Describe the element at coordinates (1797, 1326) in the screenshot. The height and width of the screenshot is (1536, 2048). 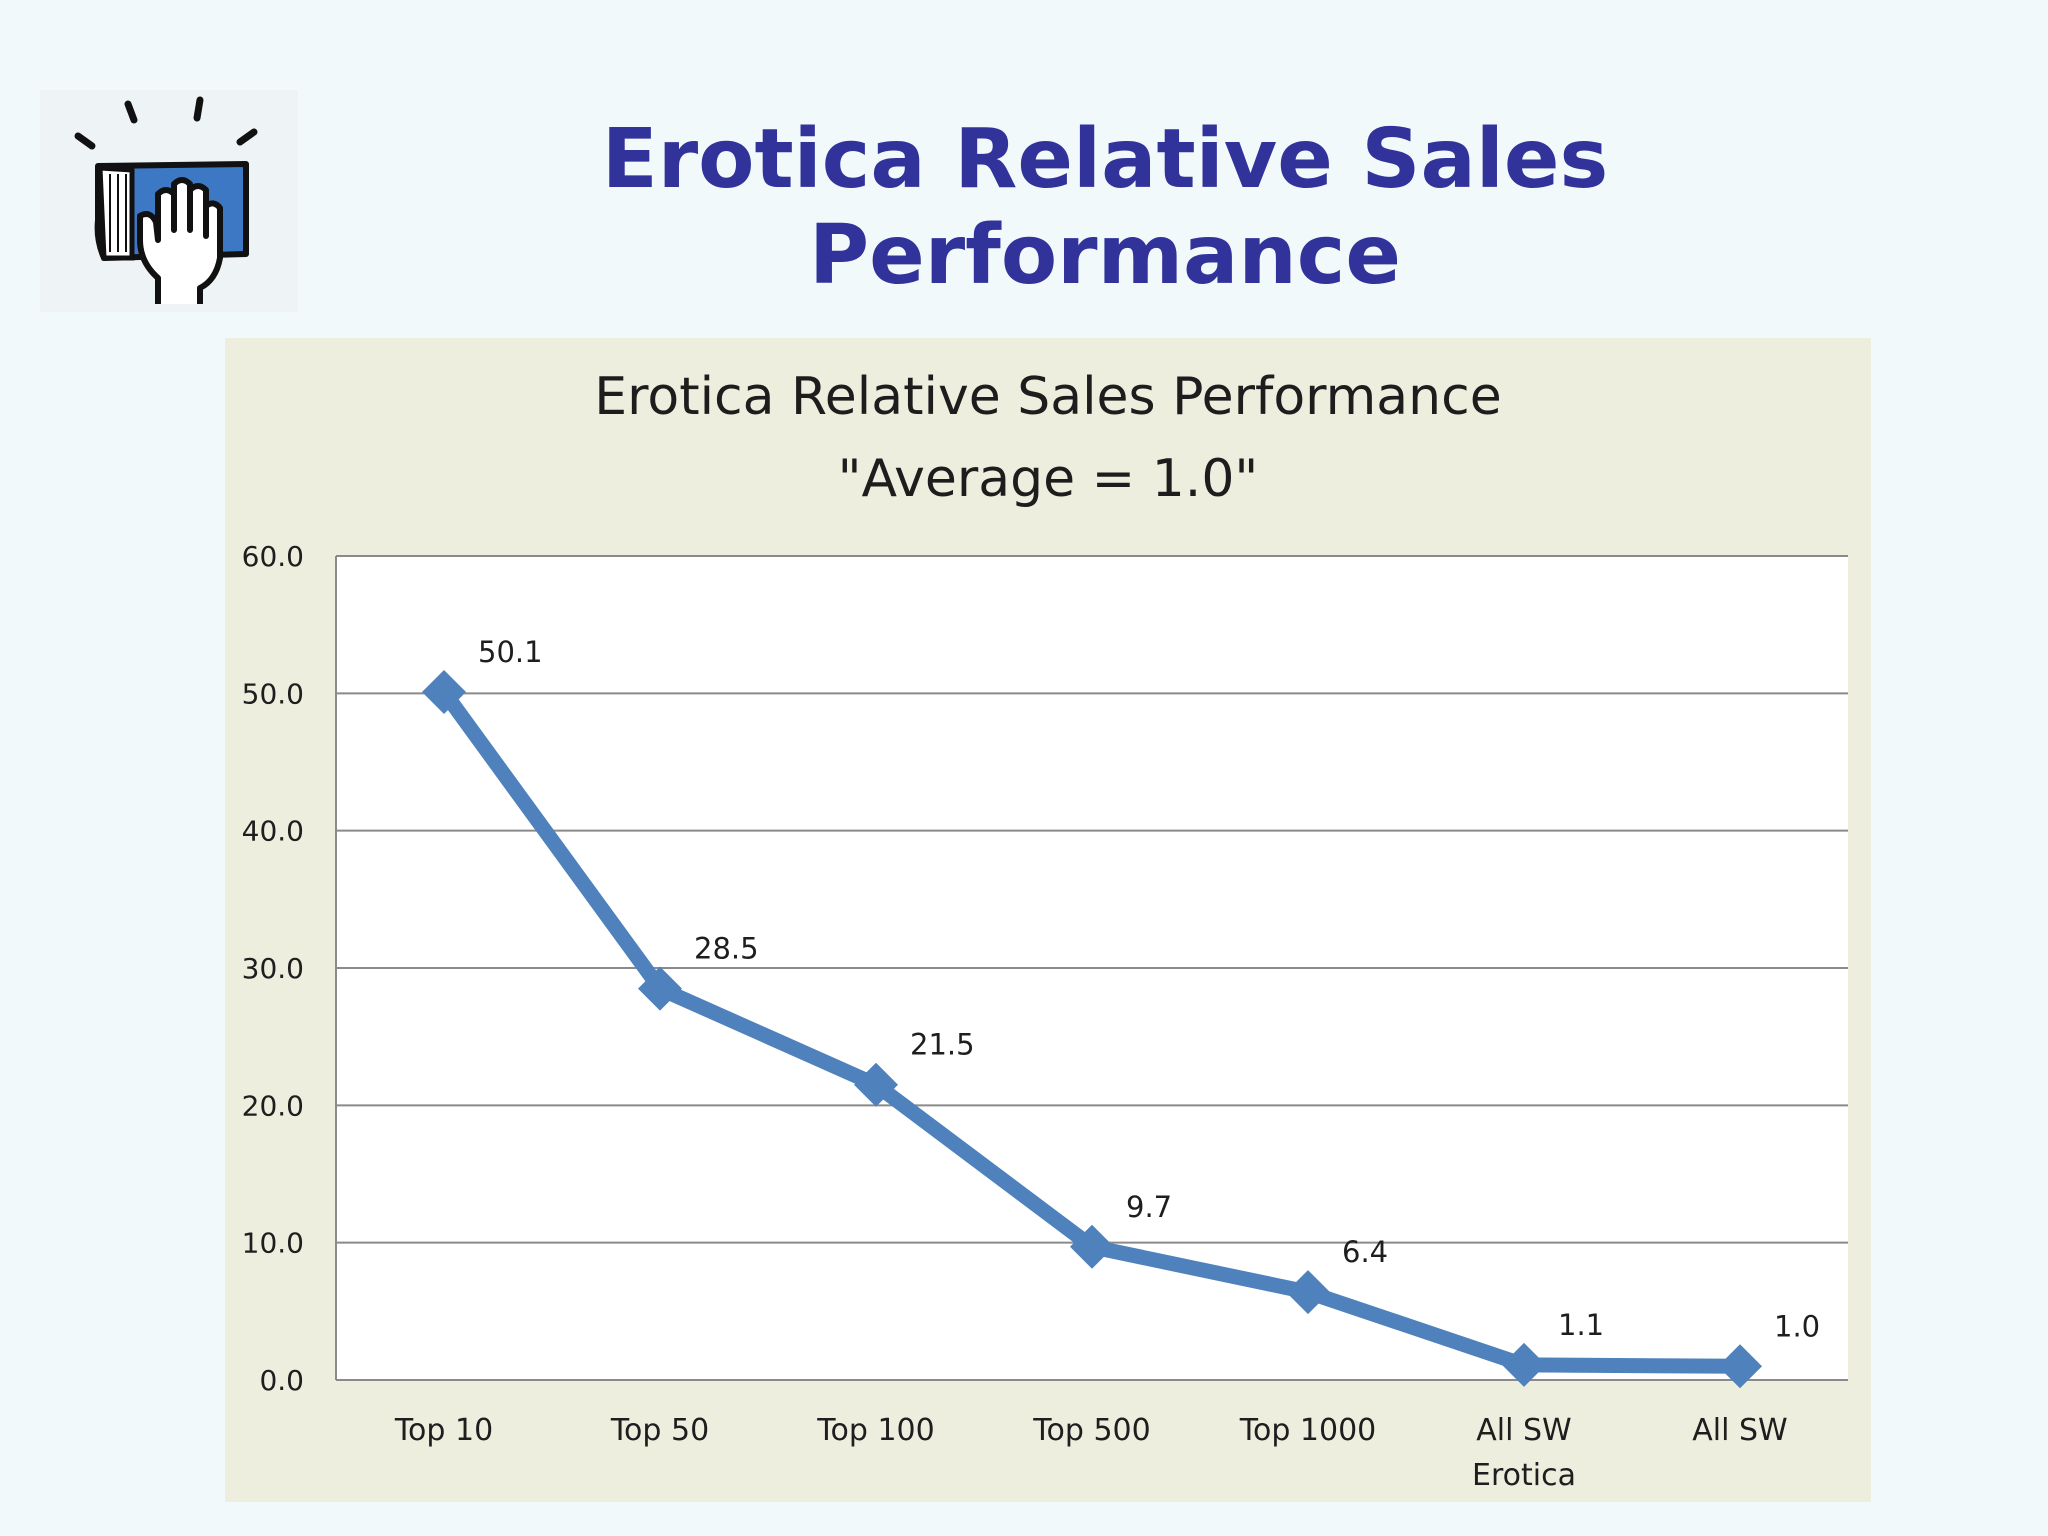
I see `data-label: 1.0` at that location.